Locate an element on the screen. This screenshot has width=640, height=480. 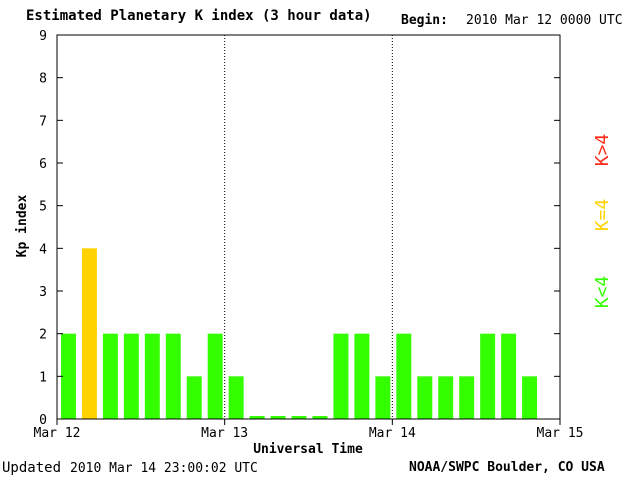
y-tick-label: 3 is located at coordinates (43, 292).